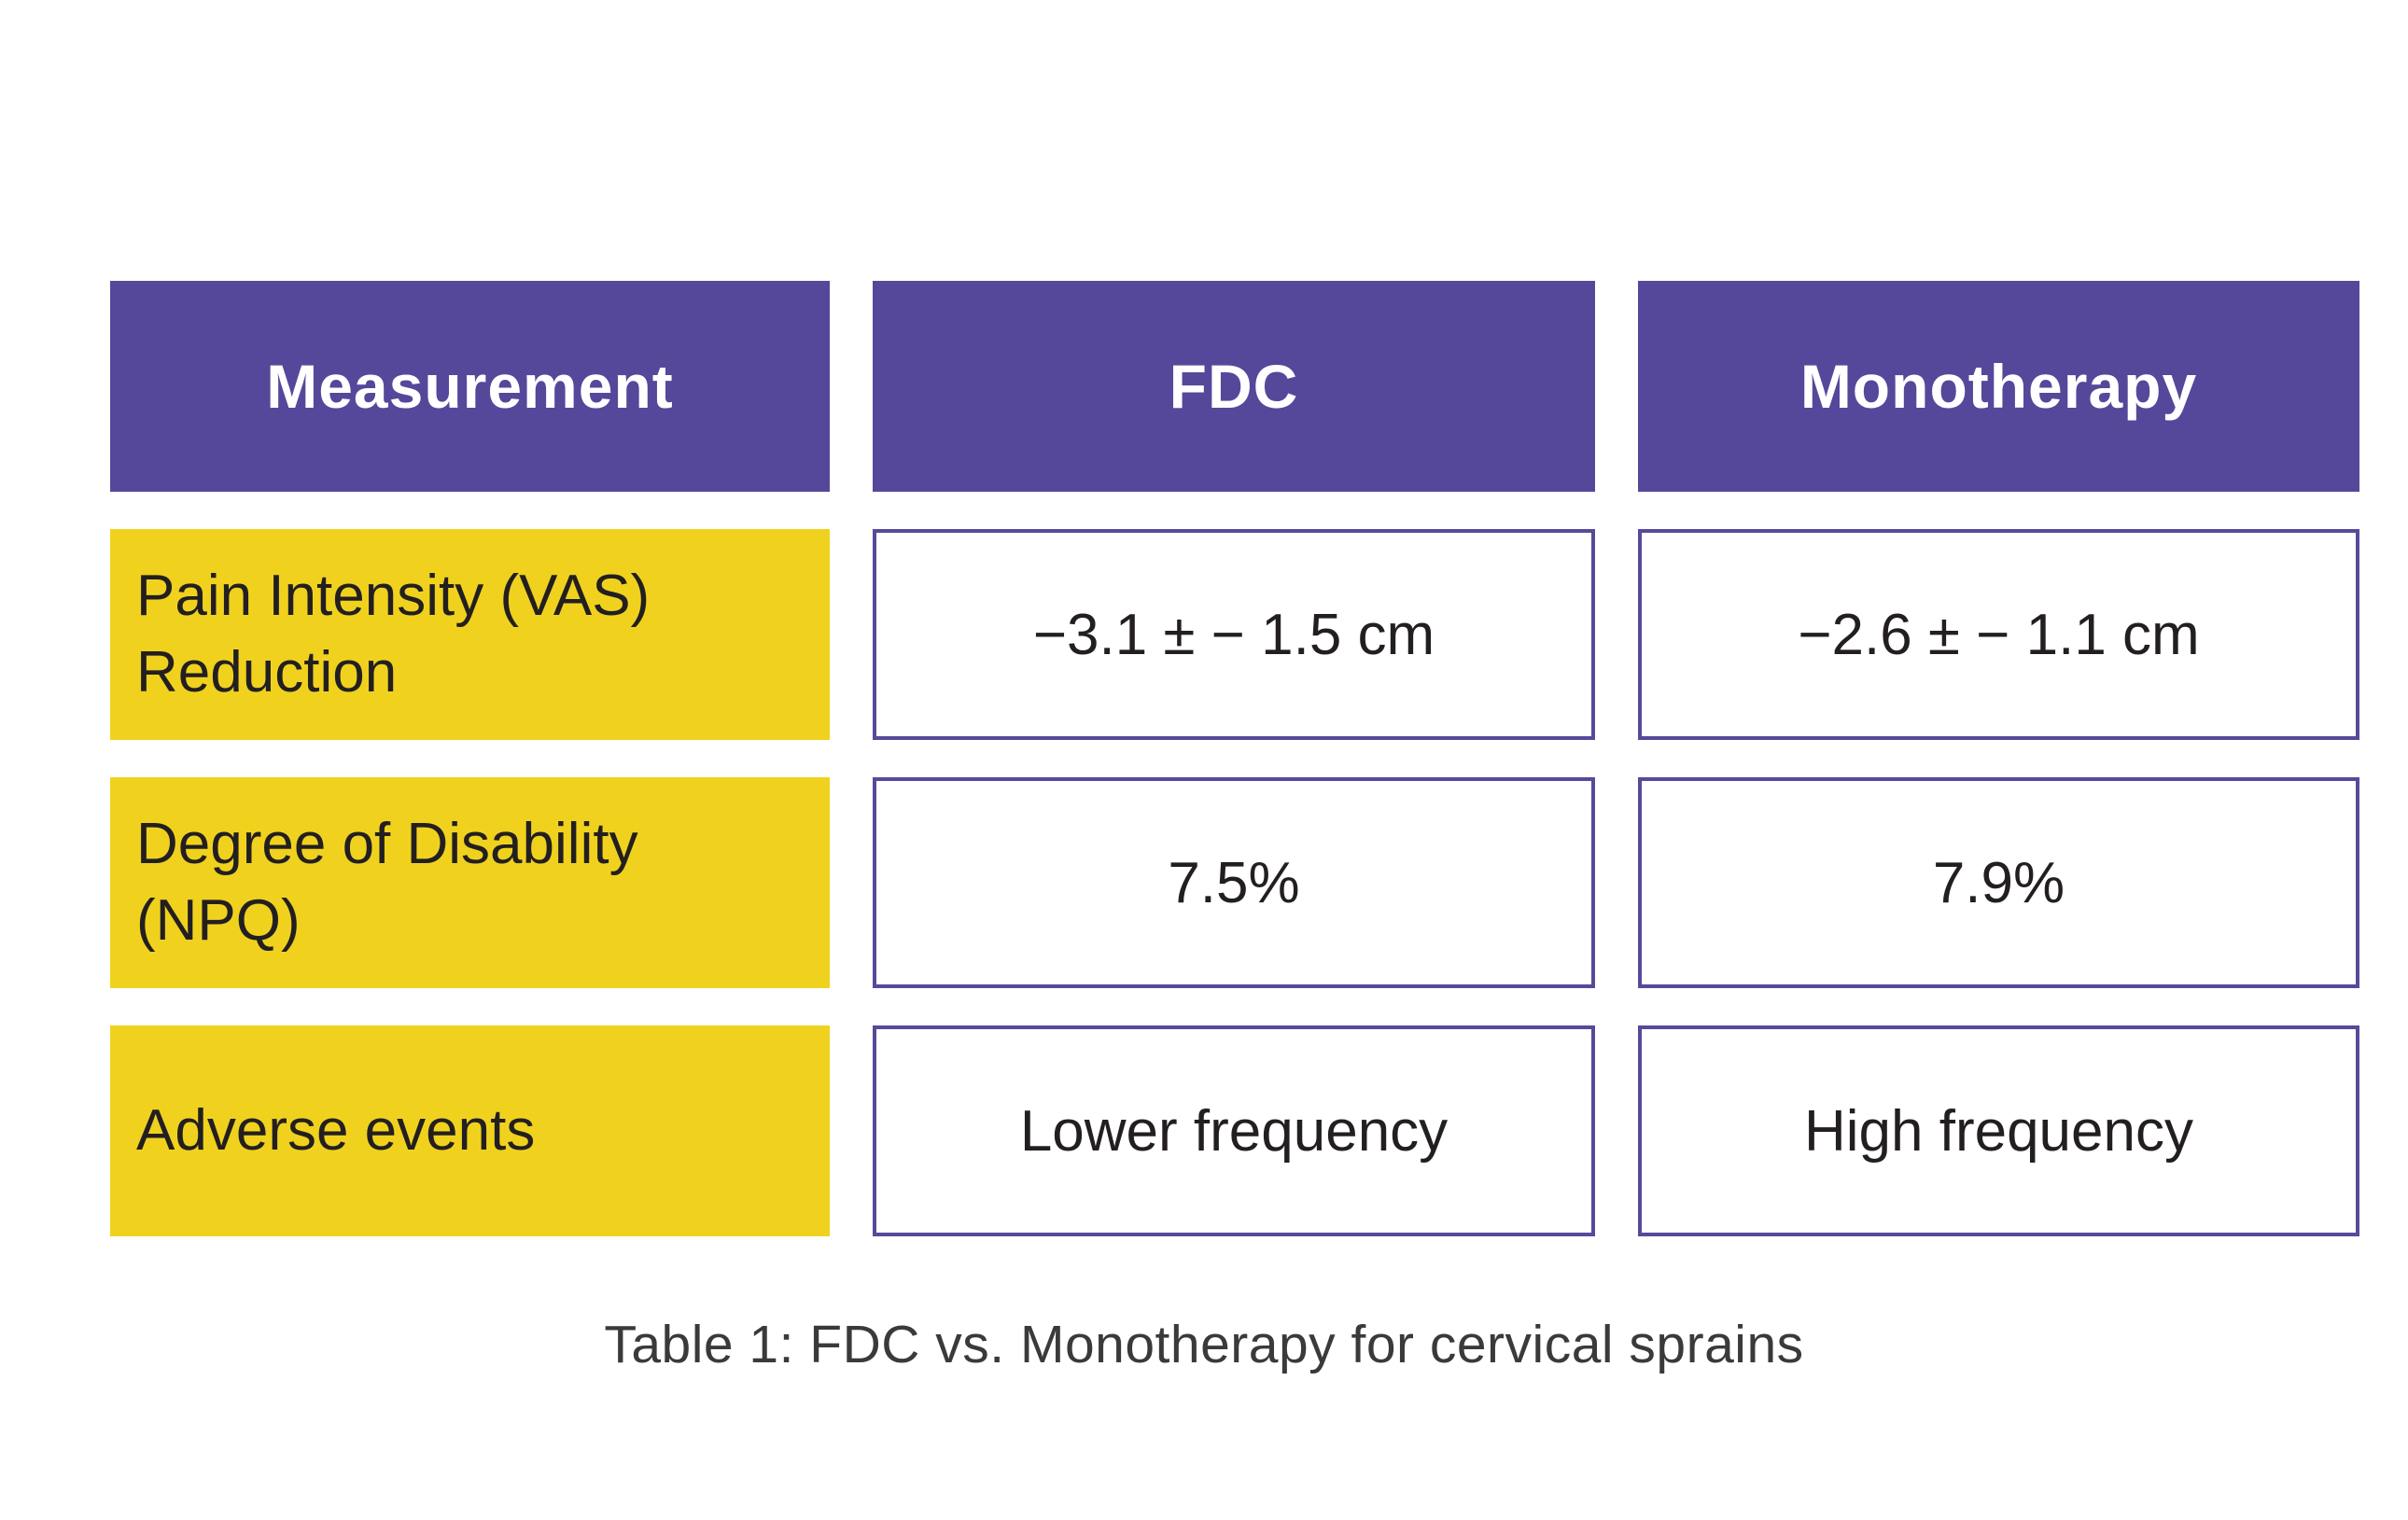  Describe the element at coordinates (470, 386) in the screenshot. I see `header-cell-measurement: Measurement` at that location.